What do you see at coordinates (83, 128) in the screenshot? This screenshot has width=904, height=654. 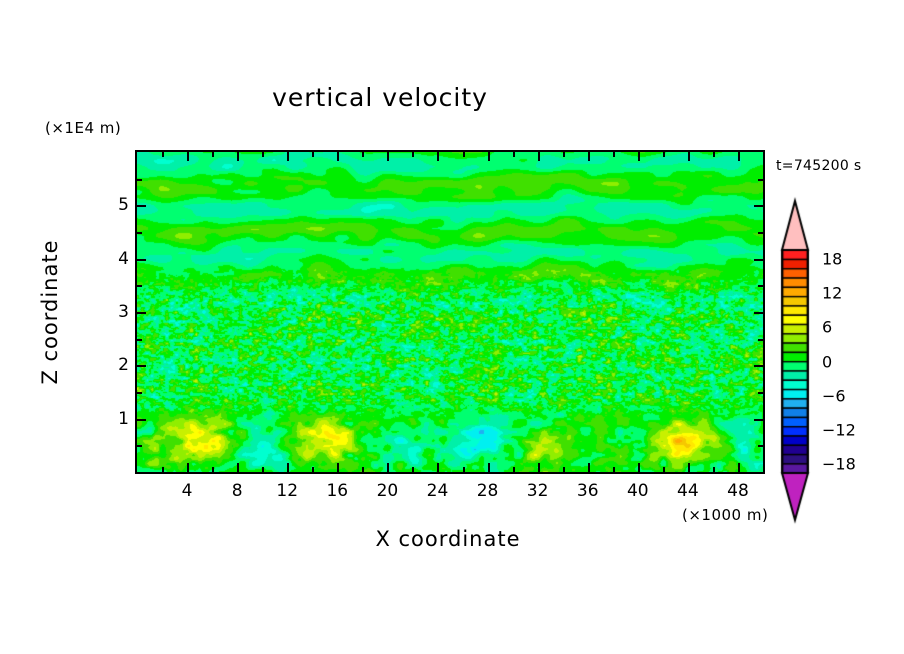 I see `y-axis-unit-label: (×1E4 m)` at bounding box center [83, 128].